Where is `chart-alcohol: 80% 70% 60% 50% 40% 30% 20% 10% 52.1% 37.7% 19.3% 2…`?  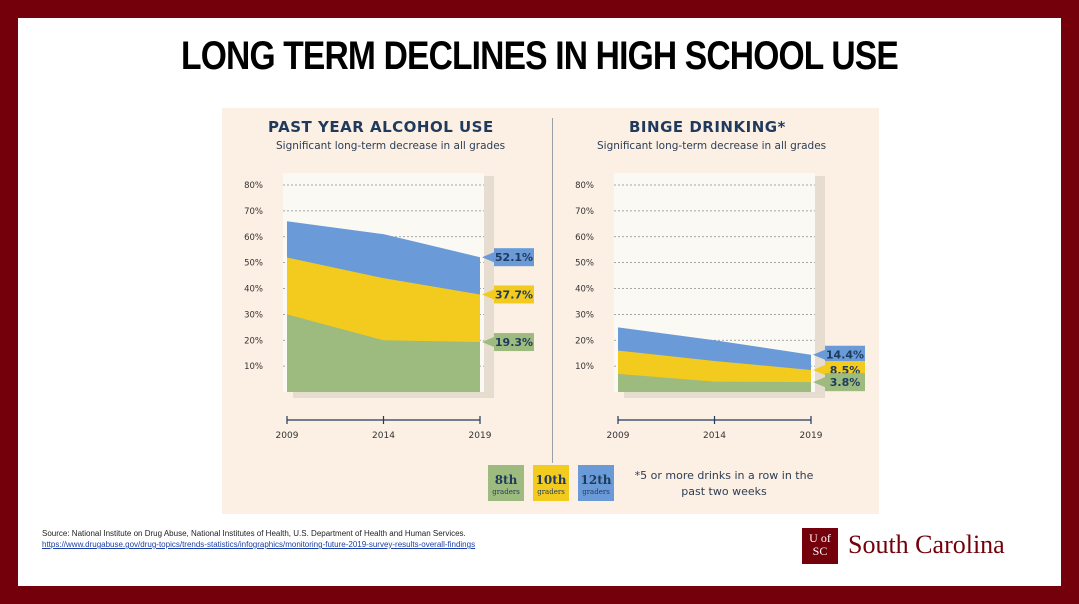 chart-alcohol: 80% 70% 60% 50% 40% 30% 20% 10% 52.1% 37.7% 19.3% 2… is located at coordinates (389, 307).